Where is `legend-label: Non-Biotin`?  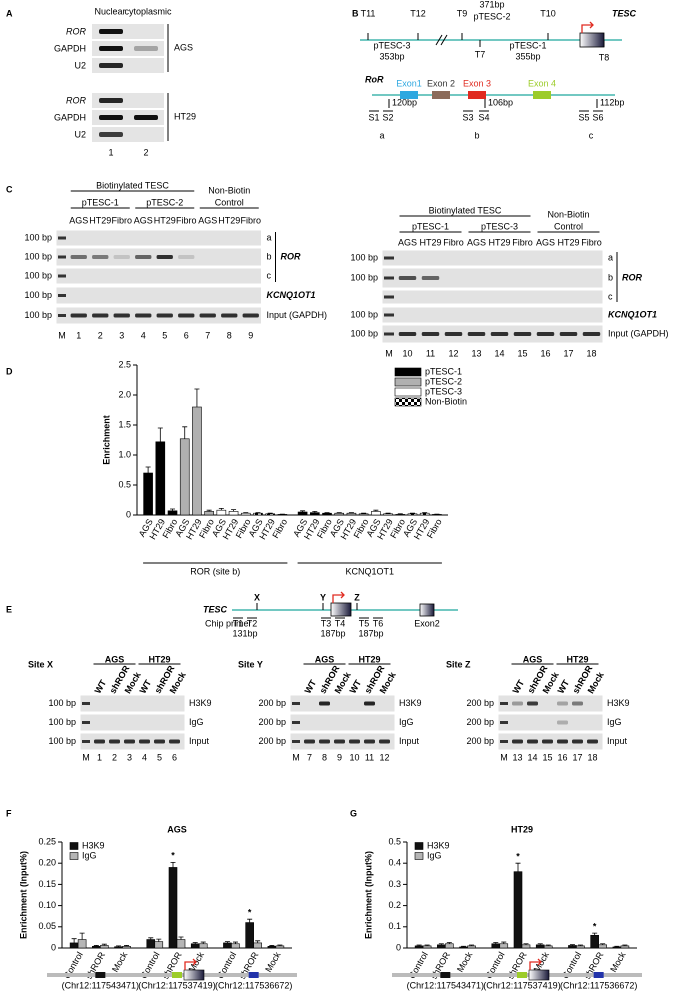
legend-label: Non-Biotin is located at coordinates (446, 401).